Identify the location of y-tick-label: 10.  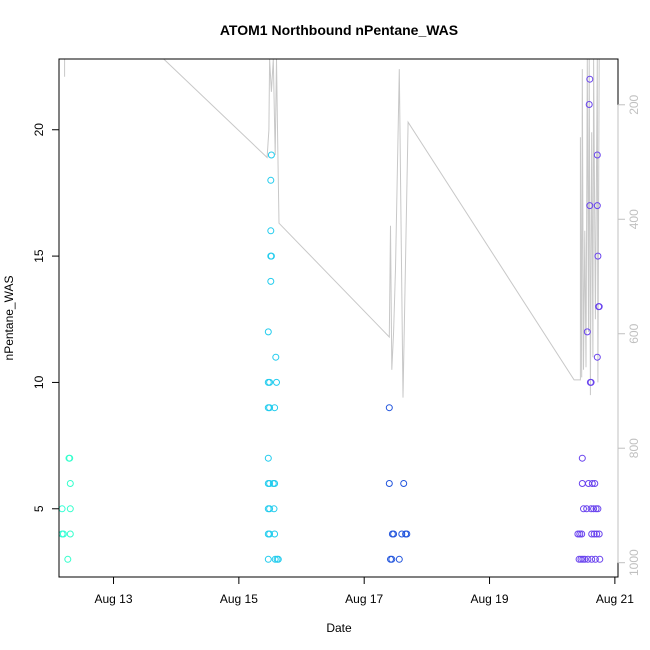
(39, 382).